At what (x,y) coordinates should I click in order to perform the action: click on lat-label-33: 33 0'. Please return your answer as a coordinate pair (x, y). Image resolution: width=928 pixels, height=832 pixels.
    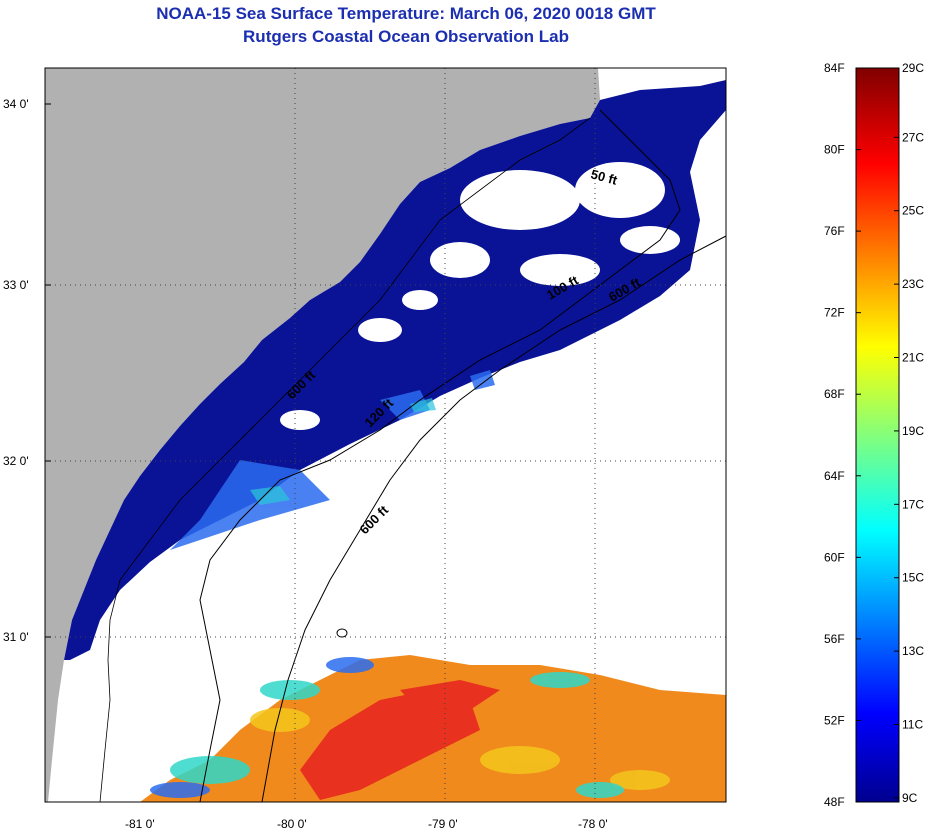
    Looking at the image, I should click on (16, 285).